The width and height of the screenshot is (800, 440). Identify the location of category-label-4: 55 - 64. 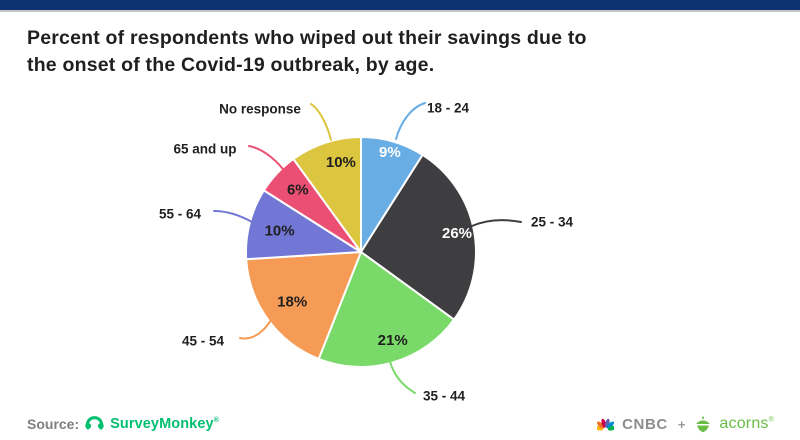
(180, 214).